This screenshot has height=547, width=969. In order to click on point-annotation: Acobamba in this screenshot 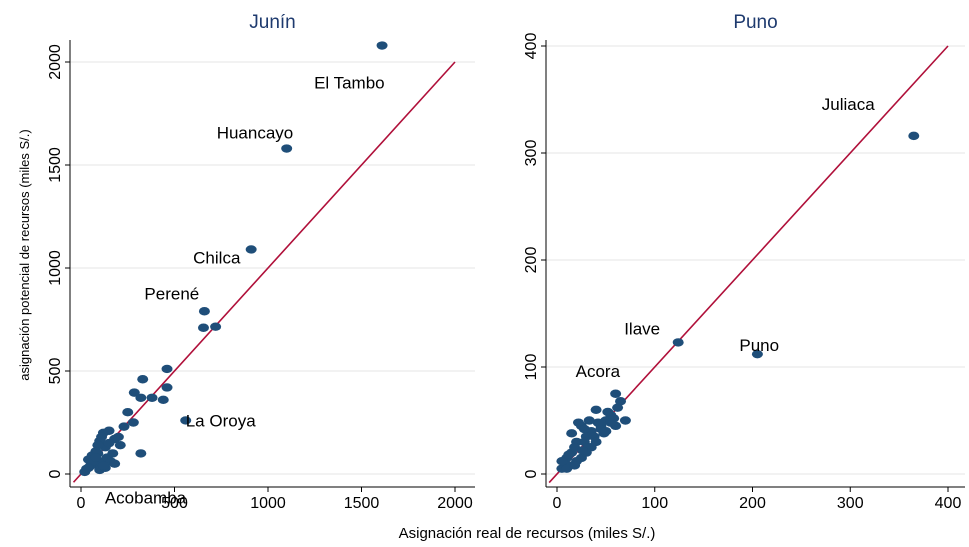, I will do `click(146, 497)`.